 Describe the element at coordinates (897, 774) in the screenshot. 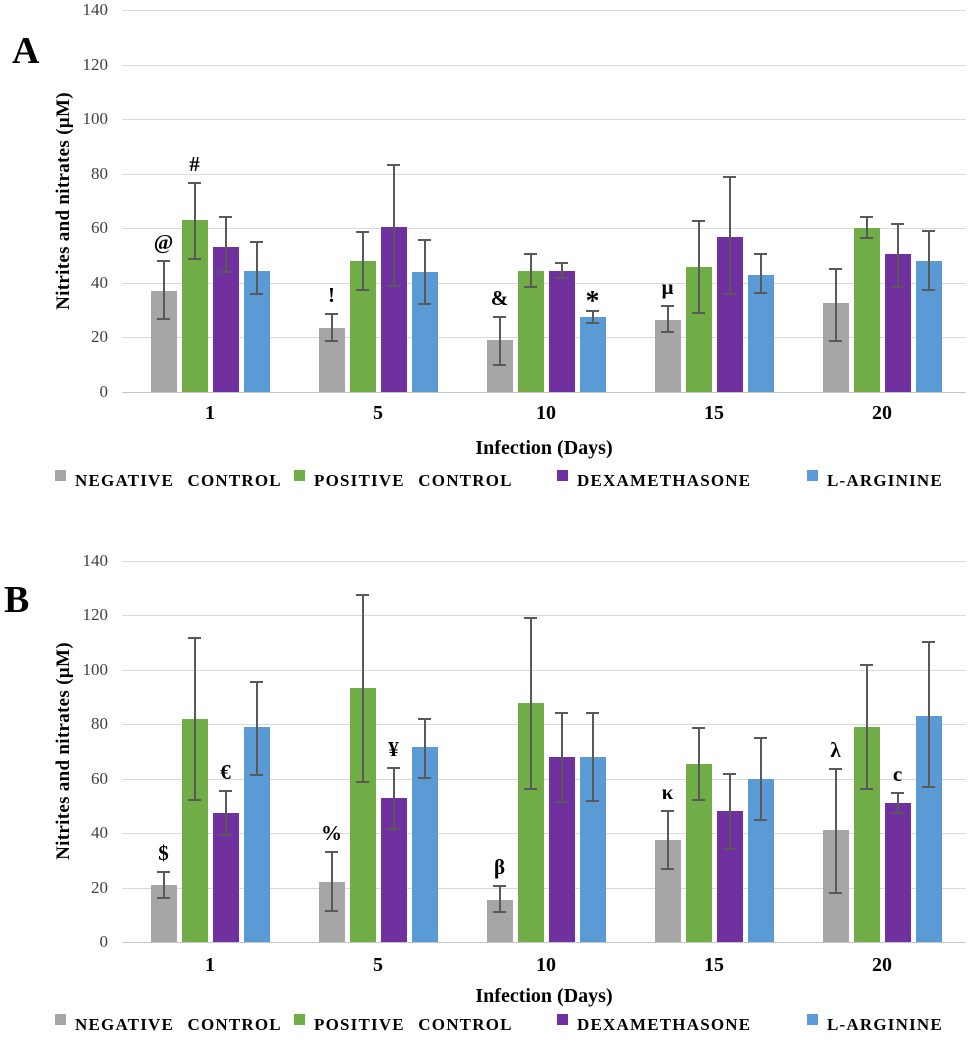

I see `annotation-dexamethasone-day-20: c` at that location.